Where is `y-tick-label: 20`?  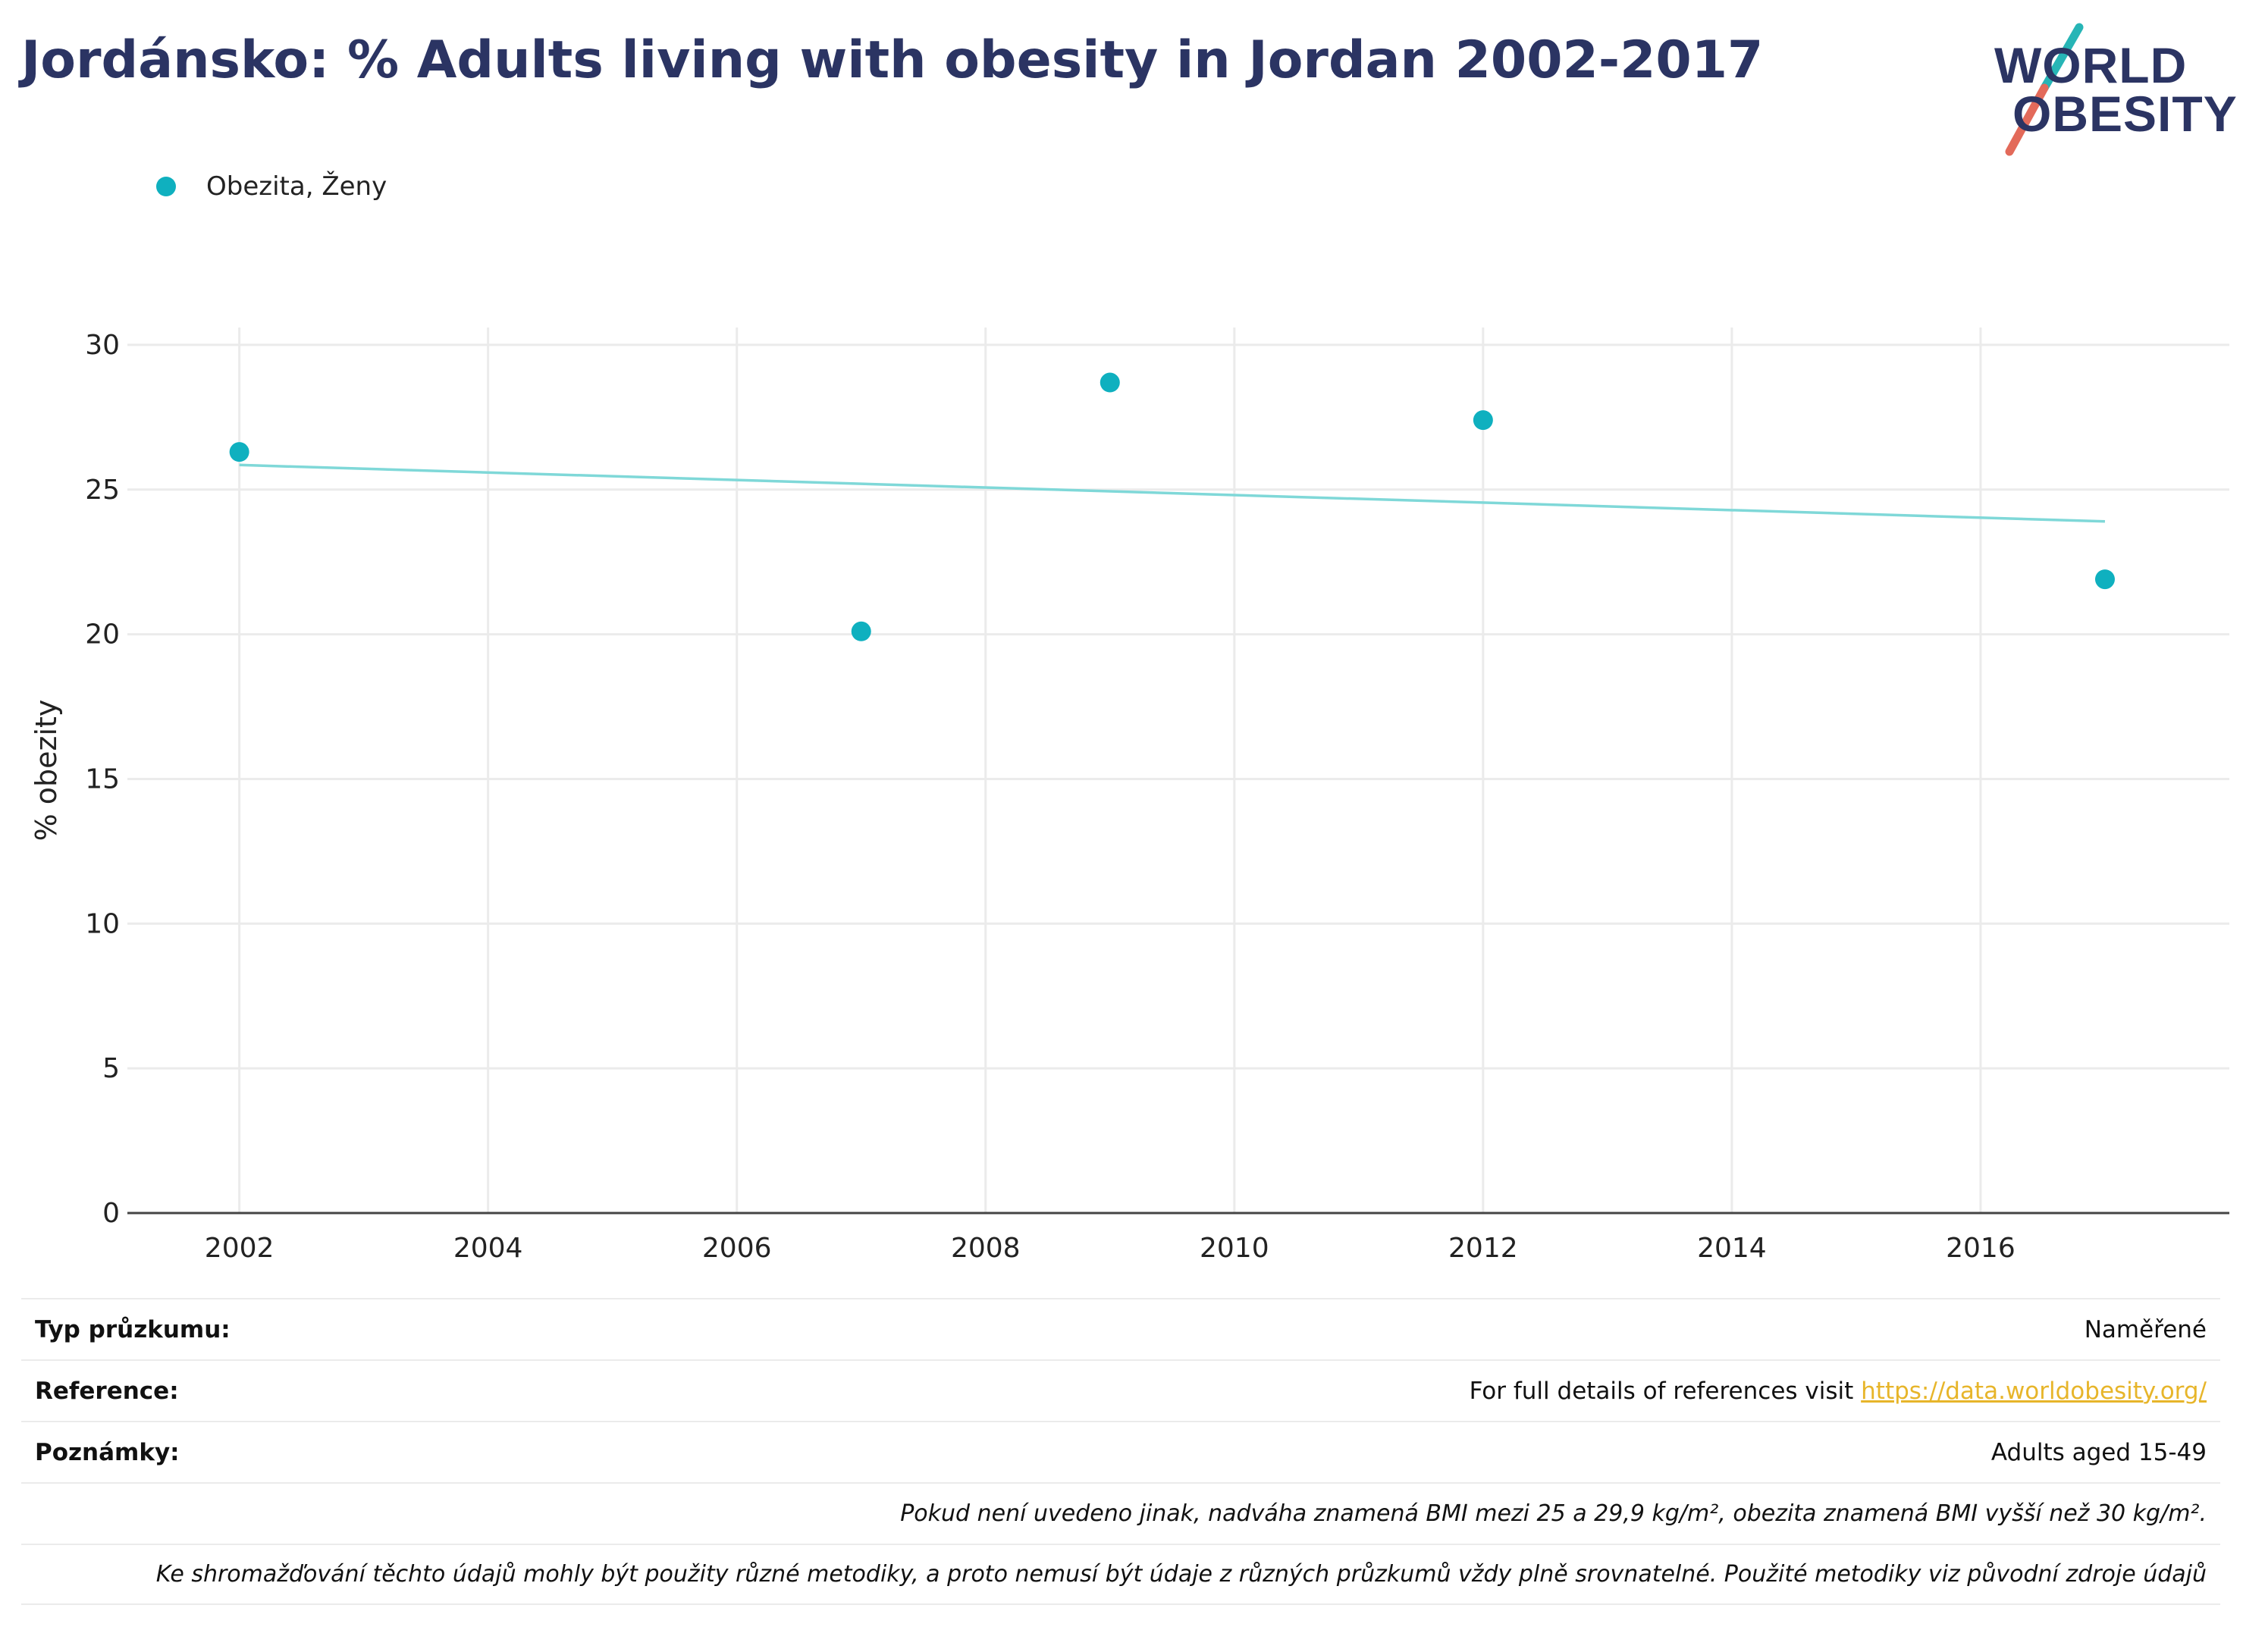 y-tick-label: 20 is located at coordinates (103, 634).